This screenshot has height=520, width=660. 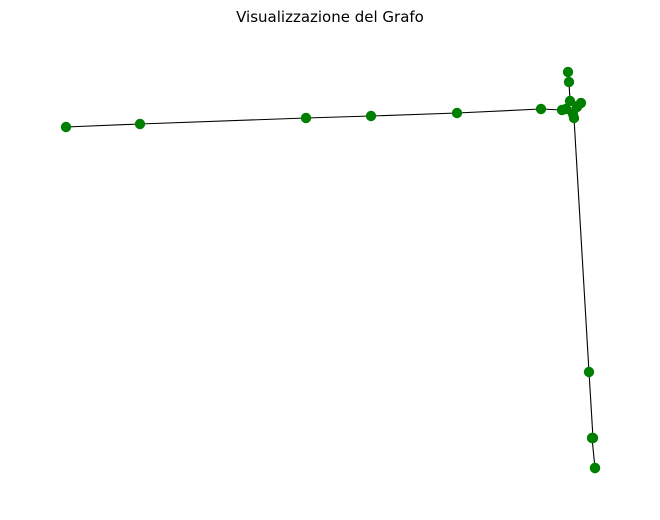 What do you see at coordinates (457, 113) in the screenshot?
I see `graph-node-n4` at bounding box center [457, 113].